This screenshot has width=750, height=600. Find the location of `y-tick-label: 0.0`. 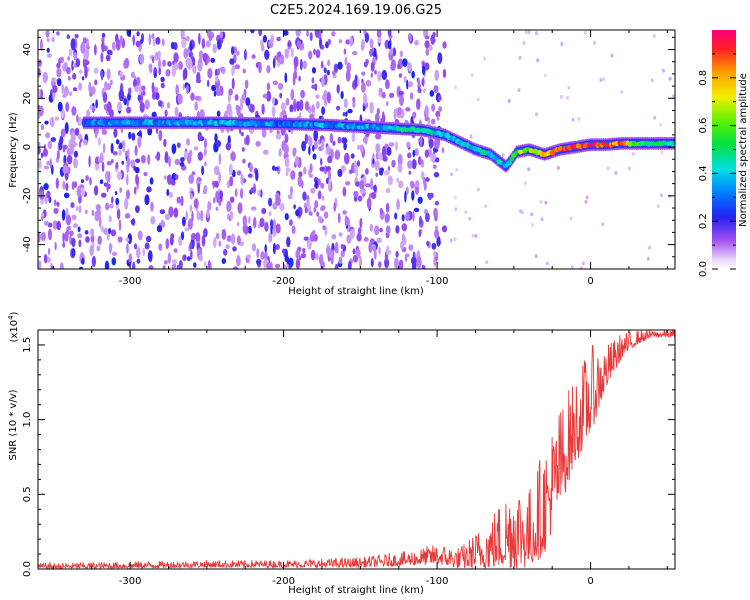

y-tick-label: 0.0 is located at coordinates (27, 569).